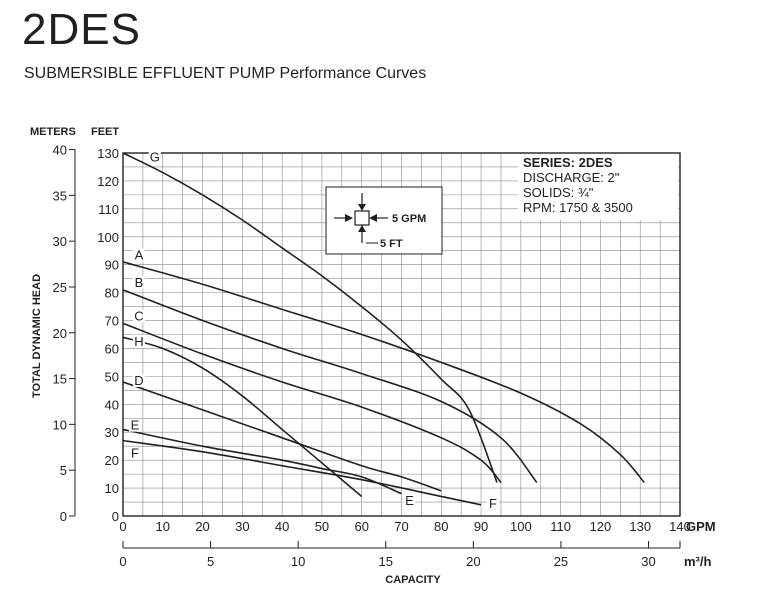 This screenshot has width=768, height=610. Describe the element at coordinates (680, 526) in the screenshot. I see `x-tick-label-gpm: 140` at that location.